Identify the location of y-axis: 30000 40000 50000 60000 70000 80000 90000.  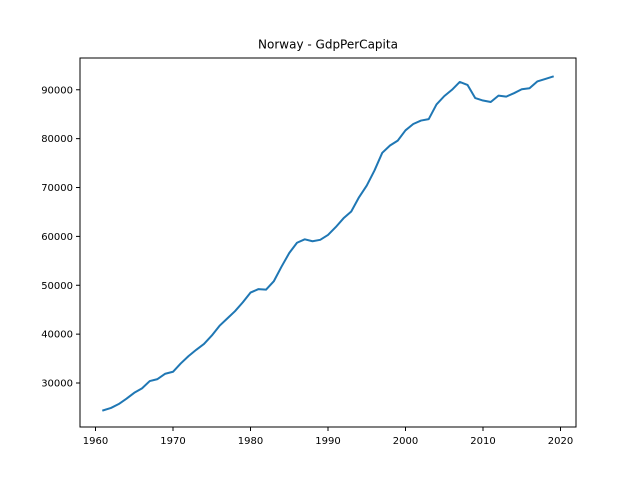
(60, 237).